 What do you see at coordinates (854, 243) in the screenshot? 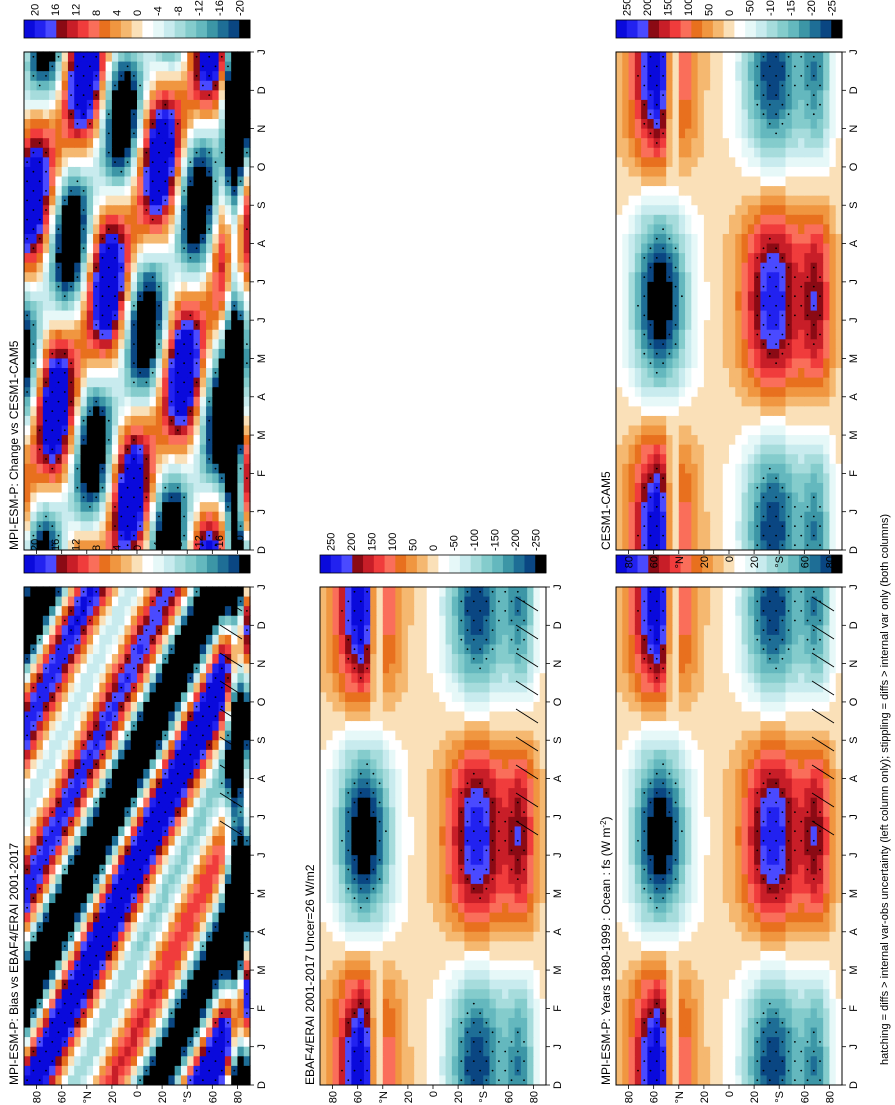
I see `month-tick-label: A` at bounding box center [854, 243].